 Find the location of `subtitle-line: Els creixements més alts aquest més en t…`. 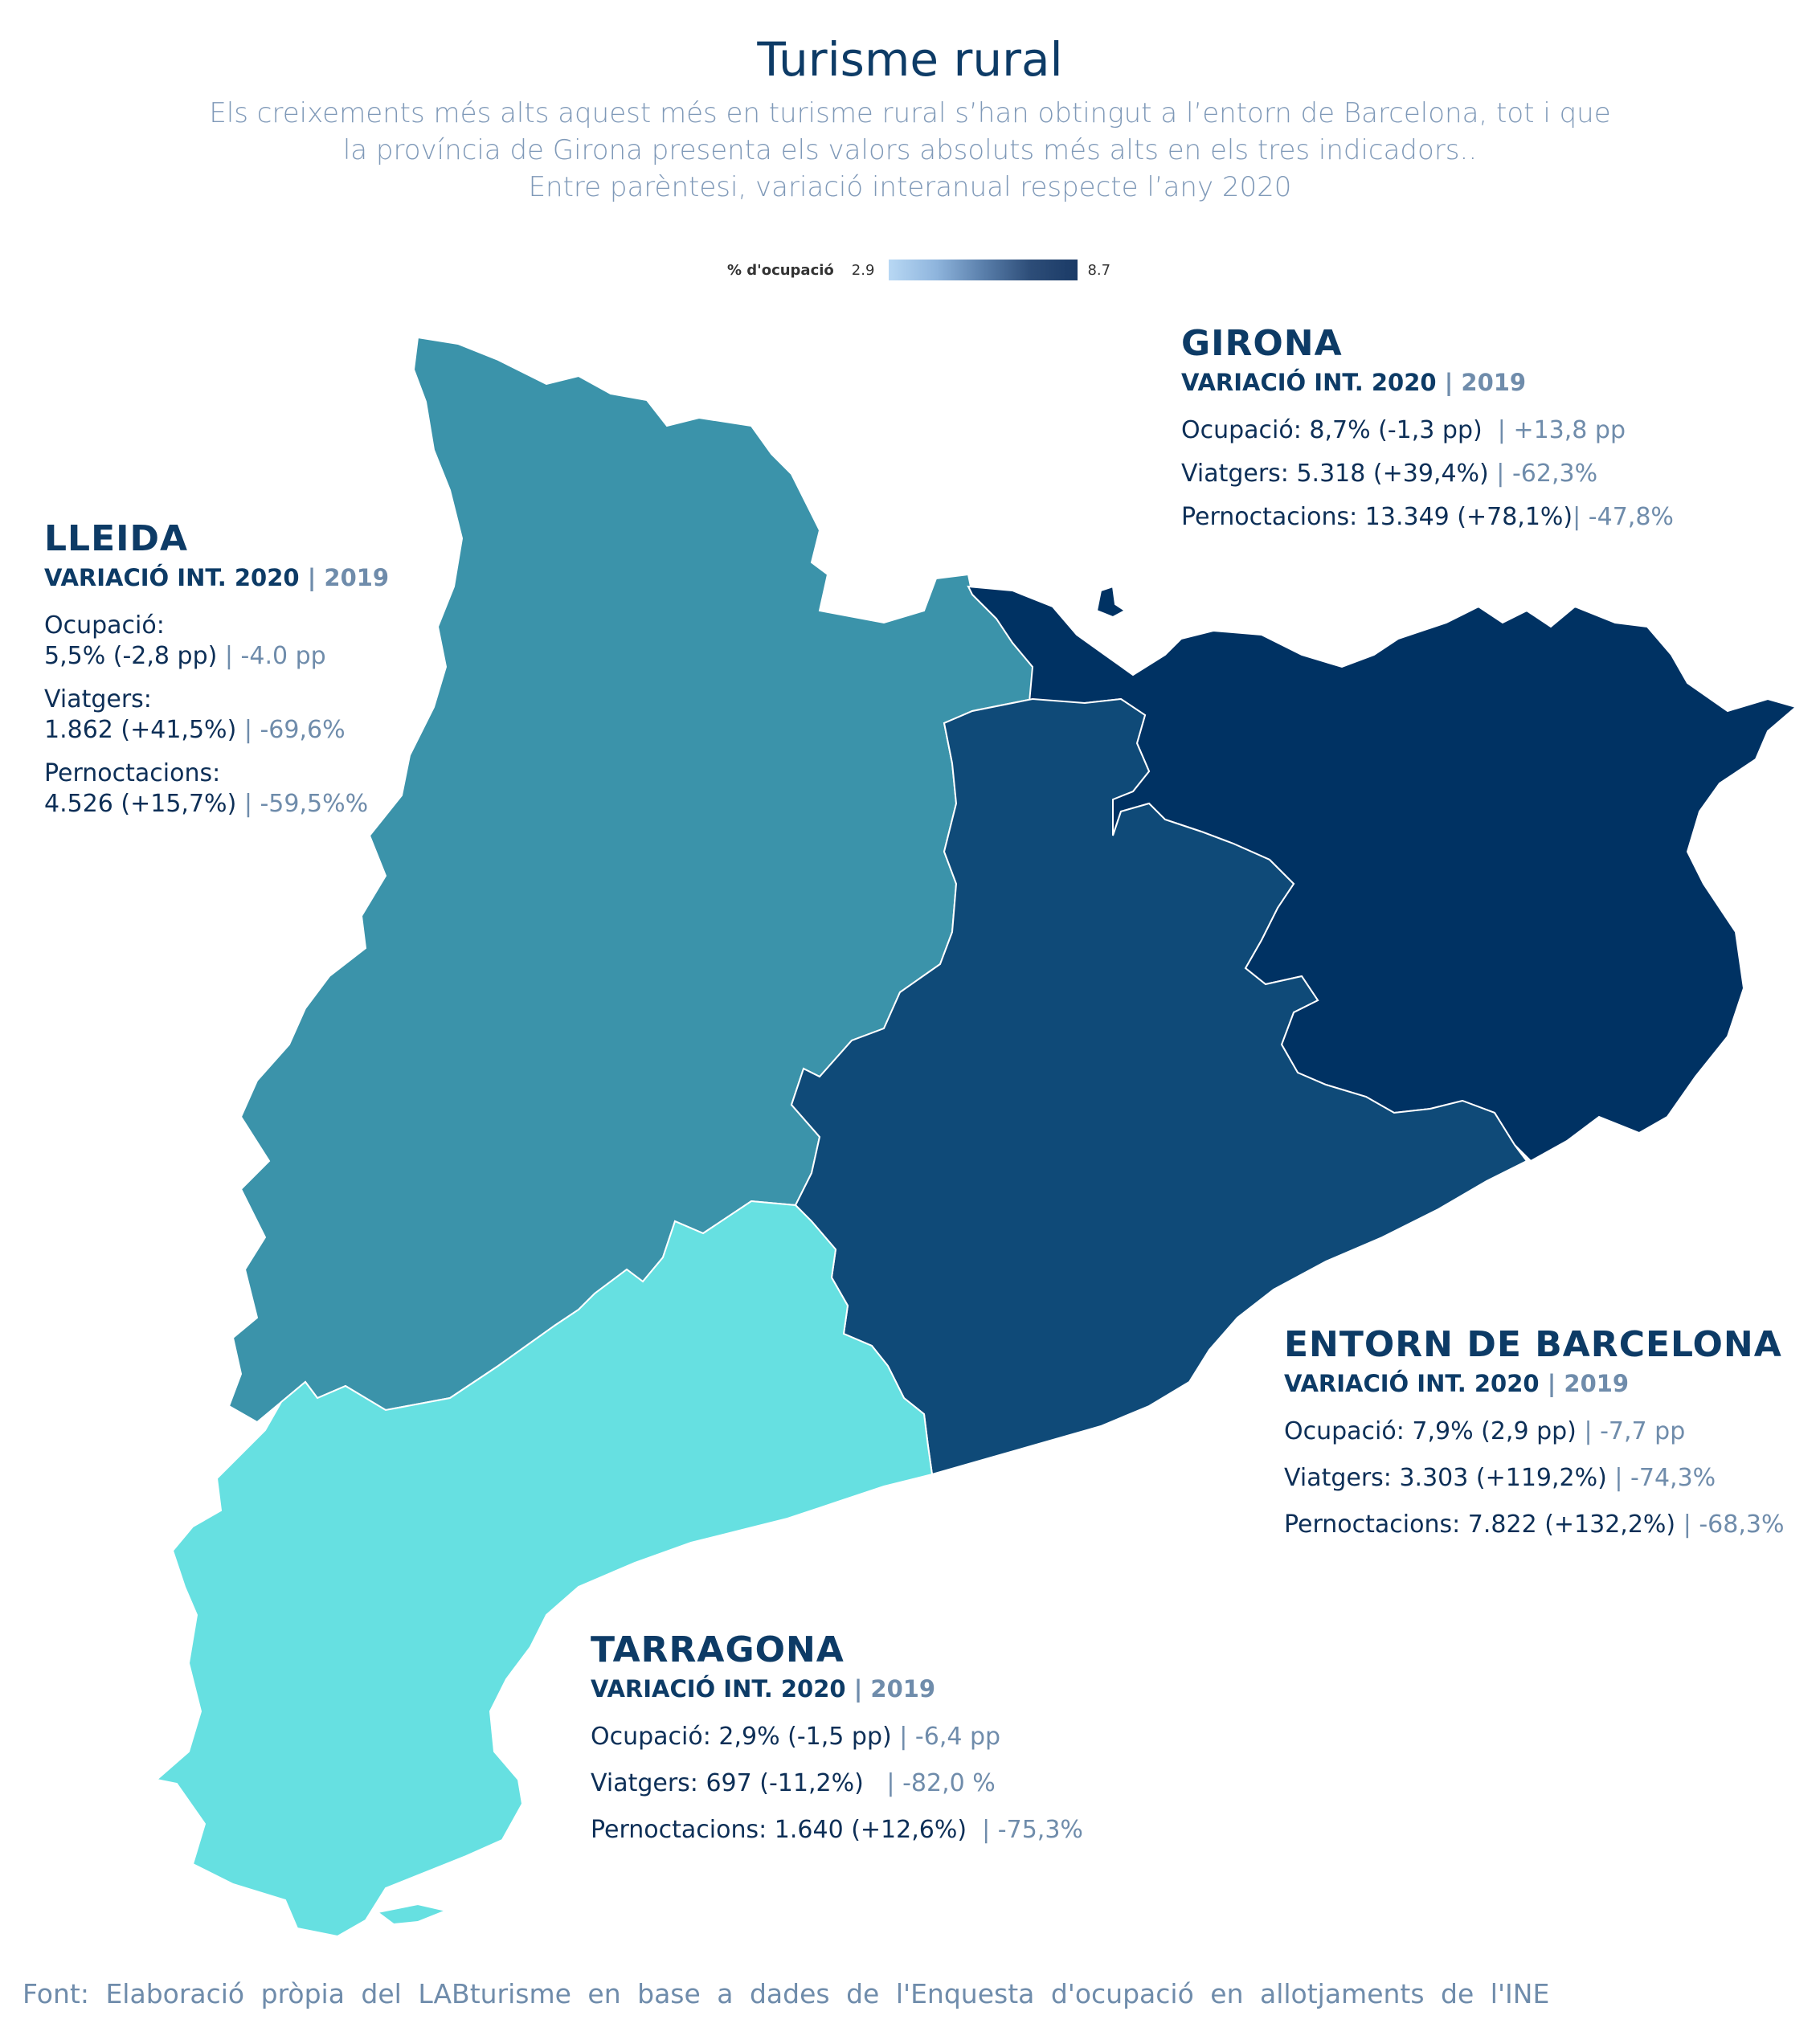

subtitle-line: Els creixements més alts aquest més en t… is located at coordinates (910, 113).